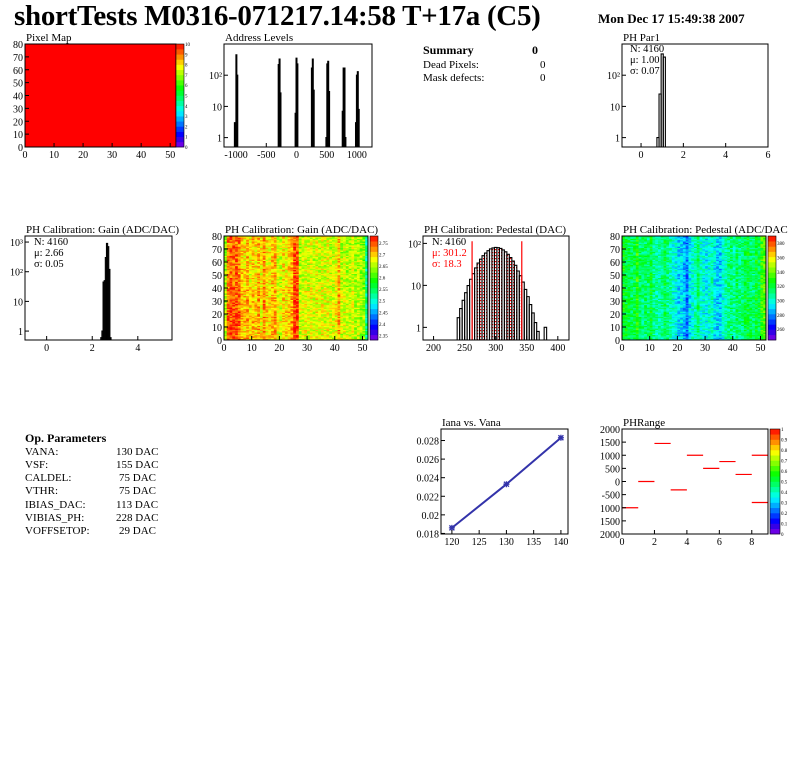 The width and height of the screenshot is (796, 772). I want to click on colorbar-frame, so click(374, 288).